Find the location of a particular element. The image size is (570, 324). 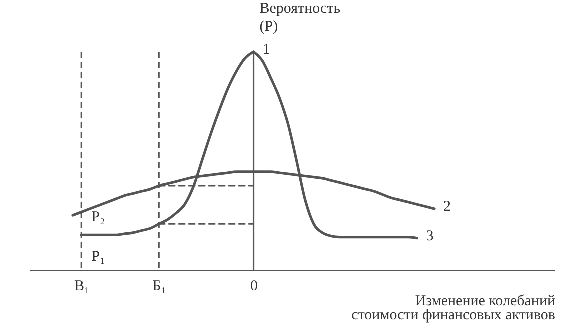

x-tick-label: 0 is located at coordinates (254, 286).